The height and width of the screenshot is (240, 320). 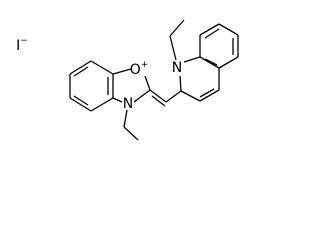 I want to click on counterion: I−, so click(x=22, y=45).